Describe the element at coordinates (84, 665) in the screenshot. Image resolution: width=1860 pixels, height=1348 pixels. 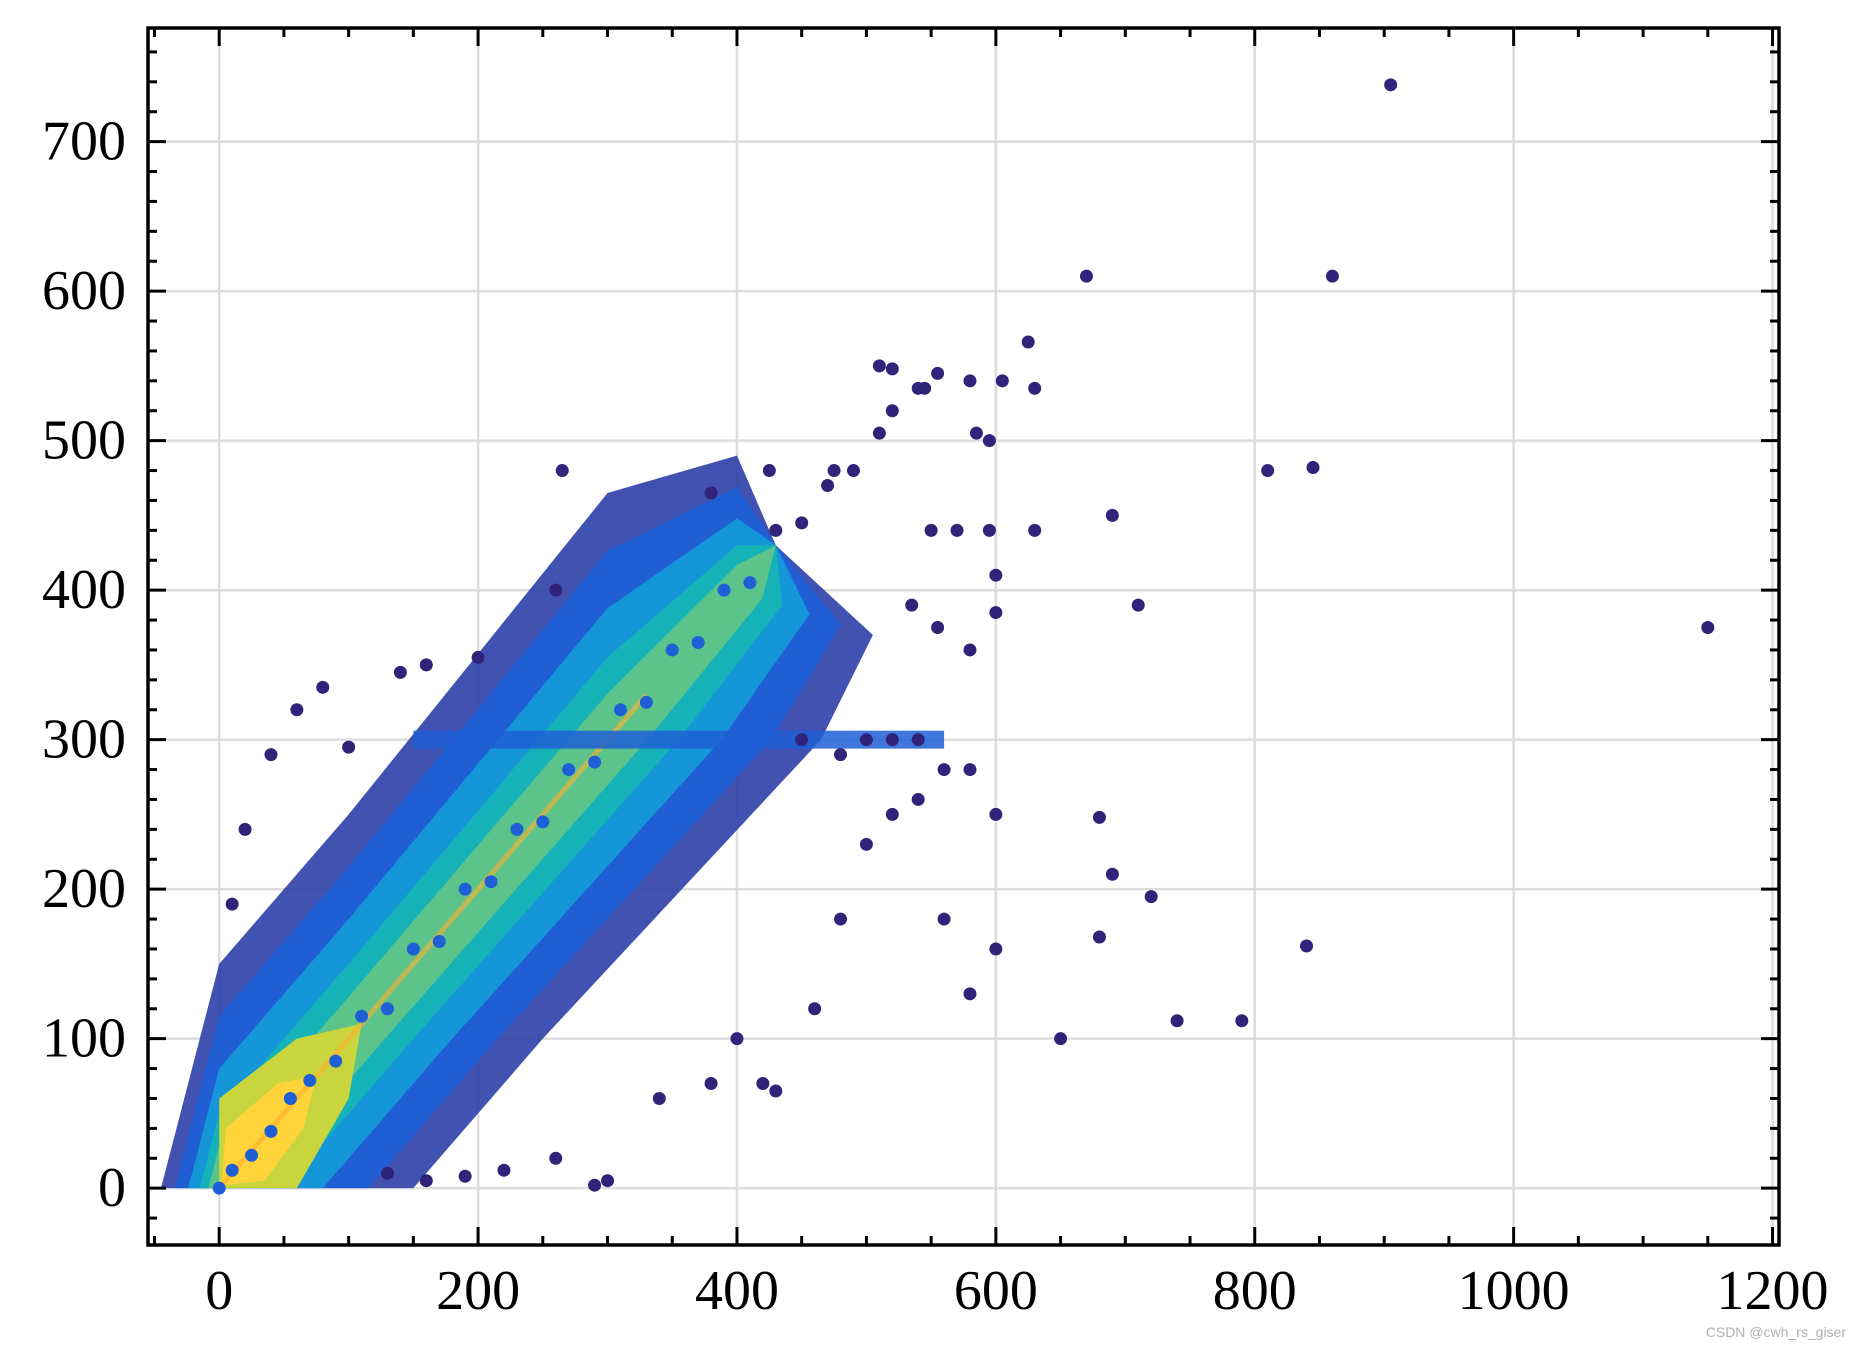
I see `y-tick-labels: 0 100 200 300 400 500 600 700` at that location.